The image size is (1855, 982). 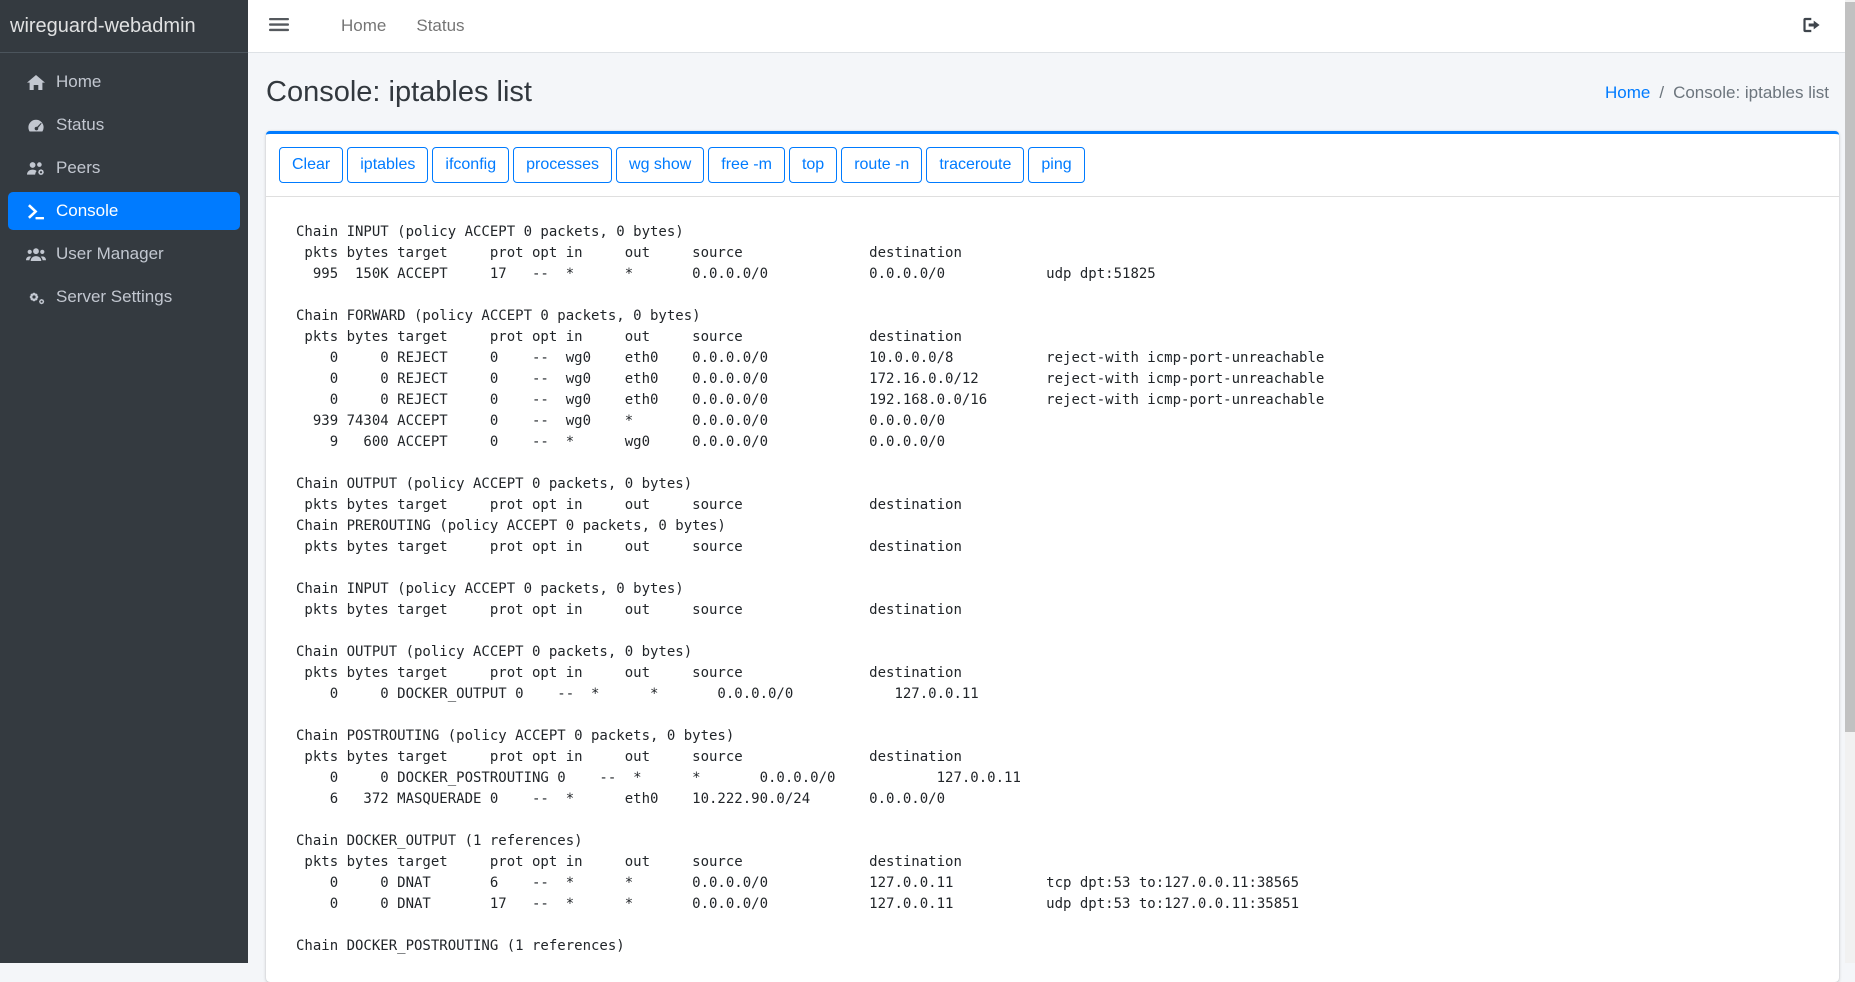 I want to click on sidebar-item-user-manager: User Manager, so click(x=124, y=254).